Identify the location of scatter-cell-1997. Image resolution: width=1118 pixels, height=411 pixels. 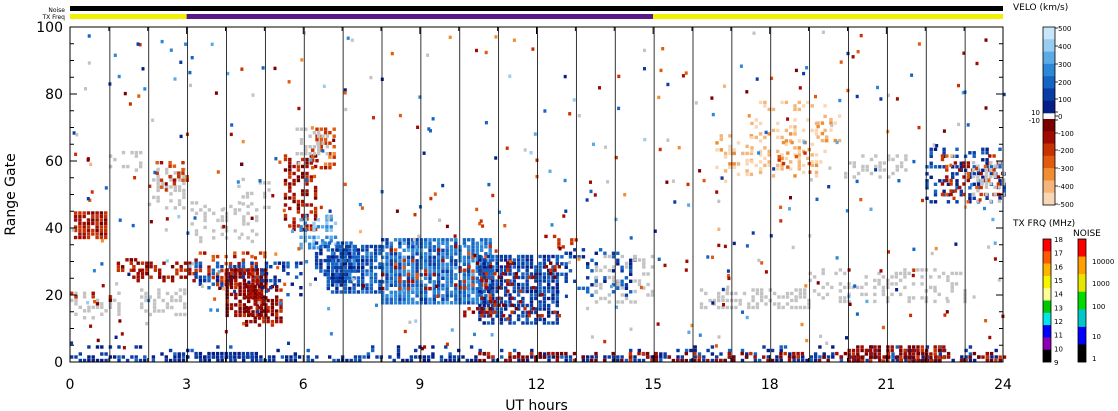
(635, 260).